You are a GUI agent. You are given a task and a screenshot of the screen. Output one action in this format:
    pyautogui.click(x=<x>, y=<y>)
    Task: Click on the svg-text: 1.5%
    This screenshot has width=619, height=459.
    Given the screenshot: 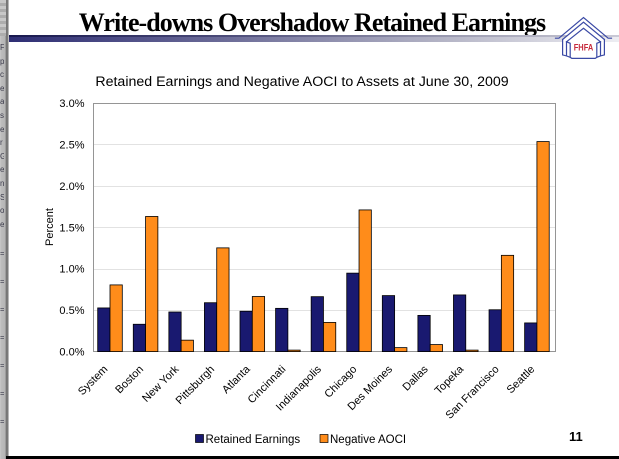 What is the action you would take?
    pyautogui.click(x=71, y=228)
    